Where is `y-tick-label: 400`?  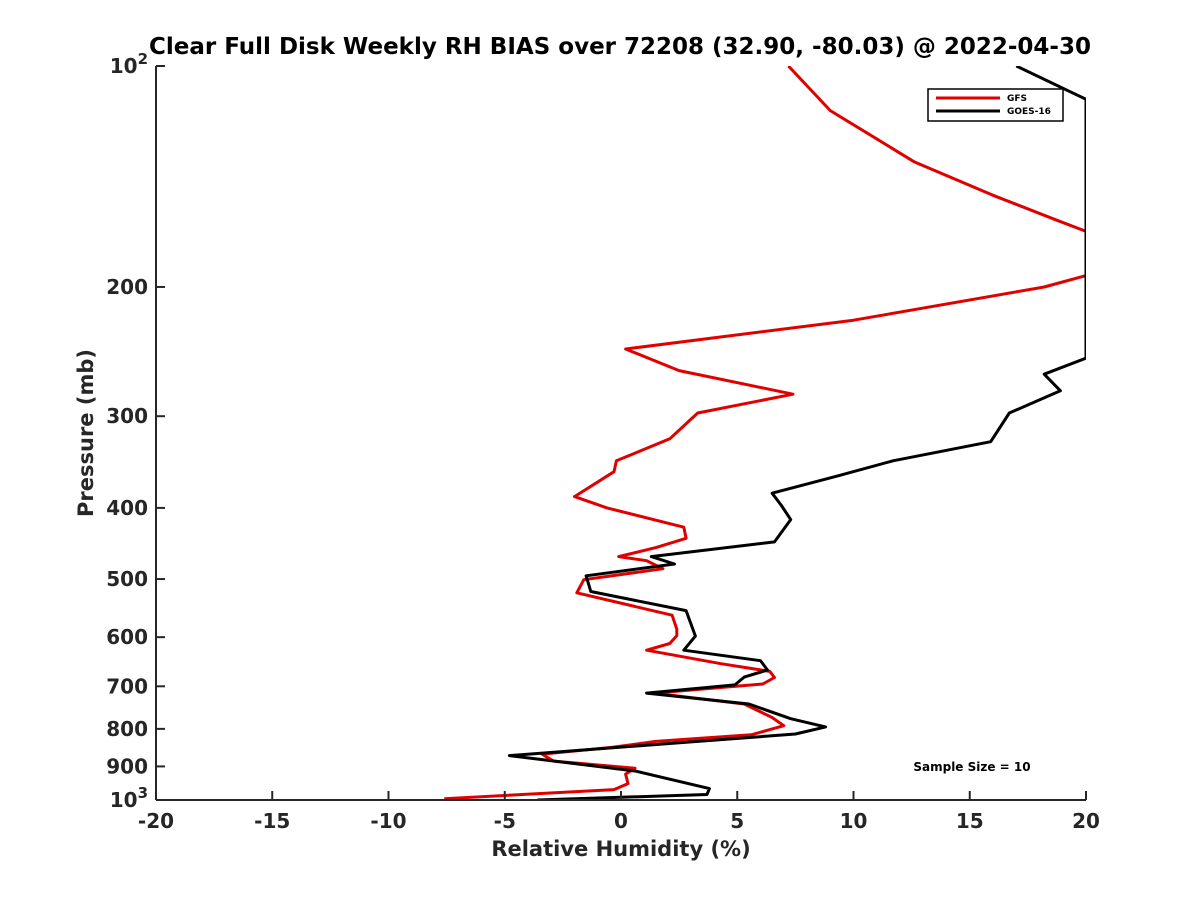 y-tick-label: 400 is located at coordinates (127, 508).